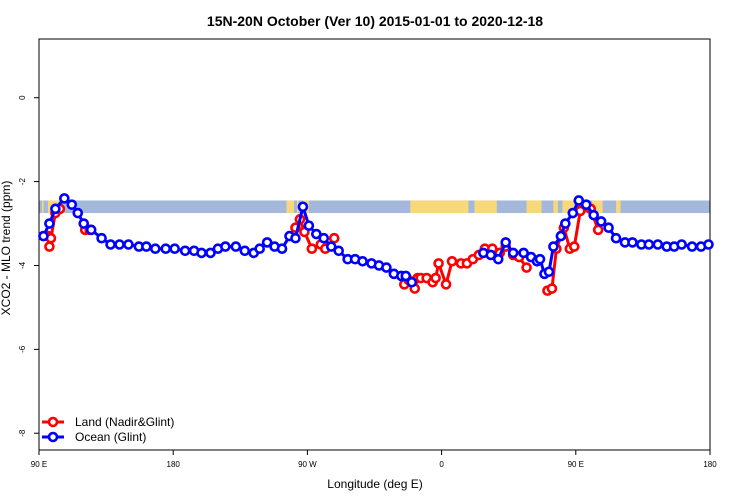 This screenshot has width=750, height=500. What do you see at coordinates (6, 248) in the screenshot?
I see `y-axis-label: XCO2 - MLO trend (ppm)` at bounding box center [6, 248].